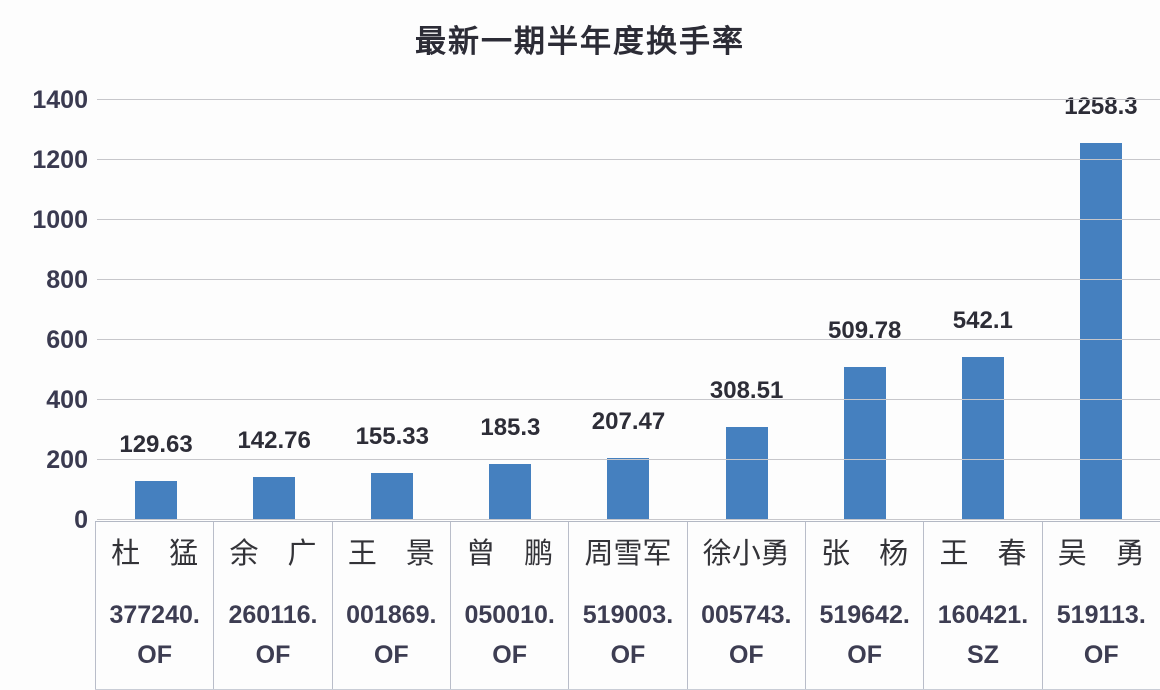 This screenshot has width=1160, height=690. I want to click on y-axis-tick-label: 1400, so click(60, 100).